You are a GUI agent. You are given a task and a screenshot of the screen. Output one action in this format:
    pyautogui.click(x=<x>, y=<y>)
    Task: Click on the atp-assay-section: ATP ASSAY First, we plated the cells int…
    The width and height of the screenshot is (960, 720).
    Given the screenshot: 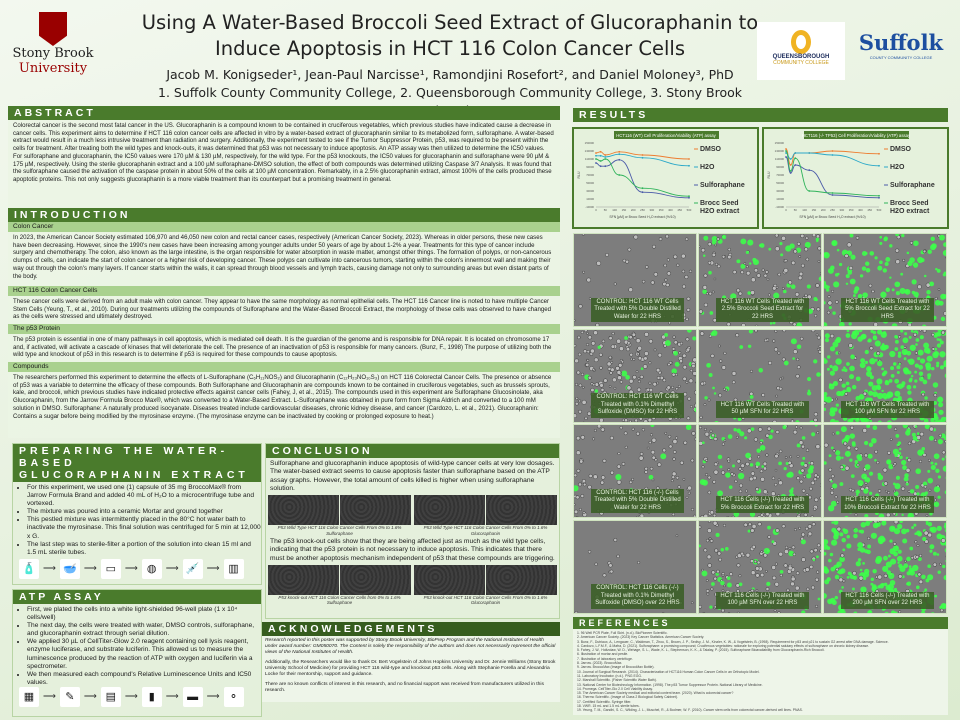 What is the action you would take?
    pyautogui.click(x=137, y=653)
    